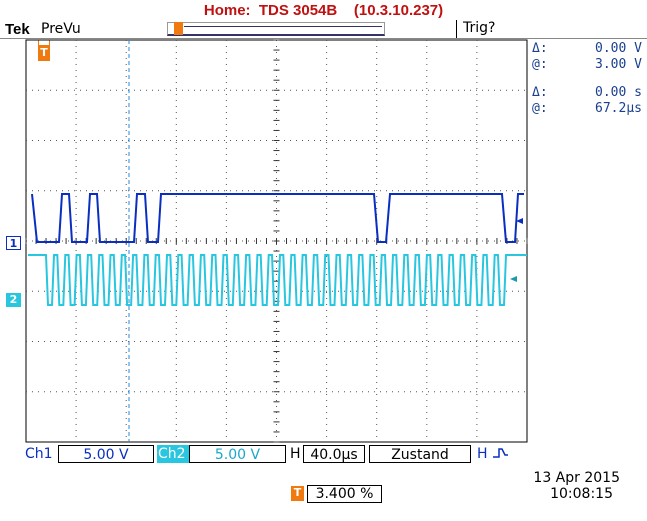  What do you see at coordinates (344, 494) in the screenshot?
I see `trigger-position-value: 3.400 %` at bounding box center [344, 494].